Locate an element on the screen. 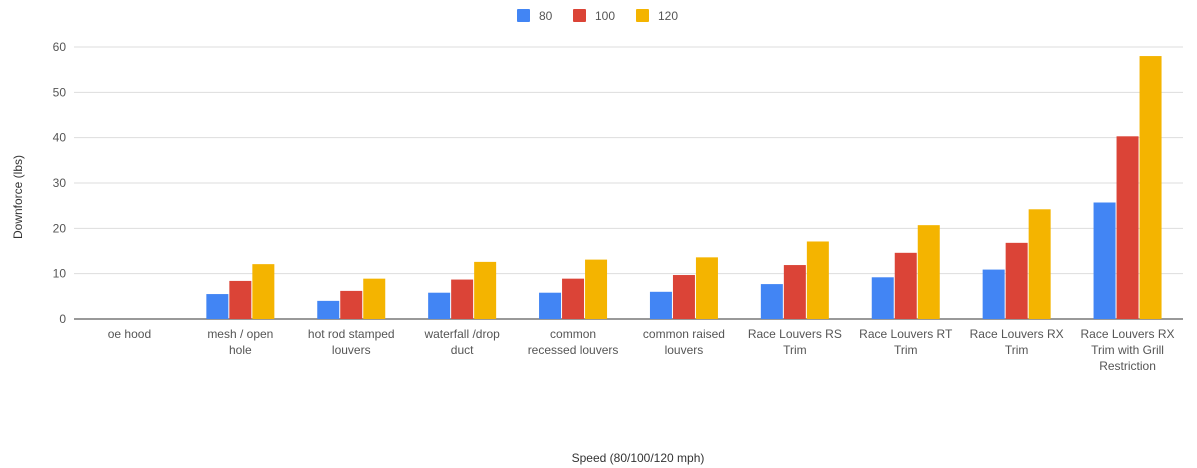 The height and width of the screenshot is (468, 1197). legend: 80 100 120 is located at coordinates (597, 16).